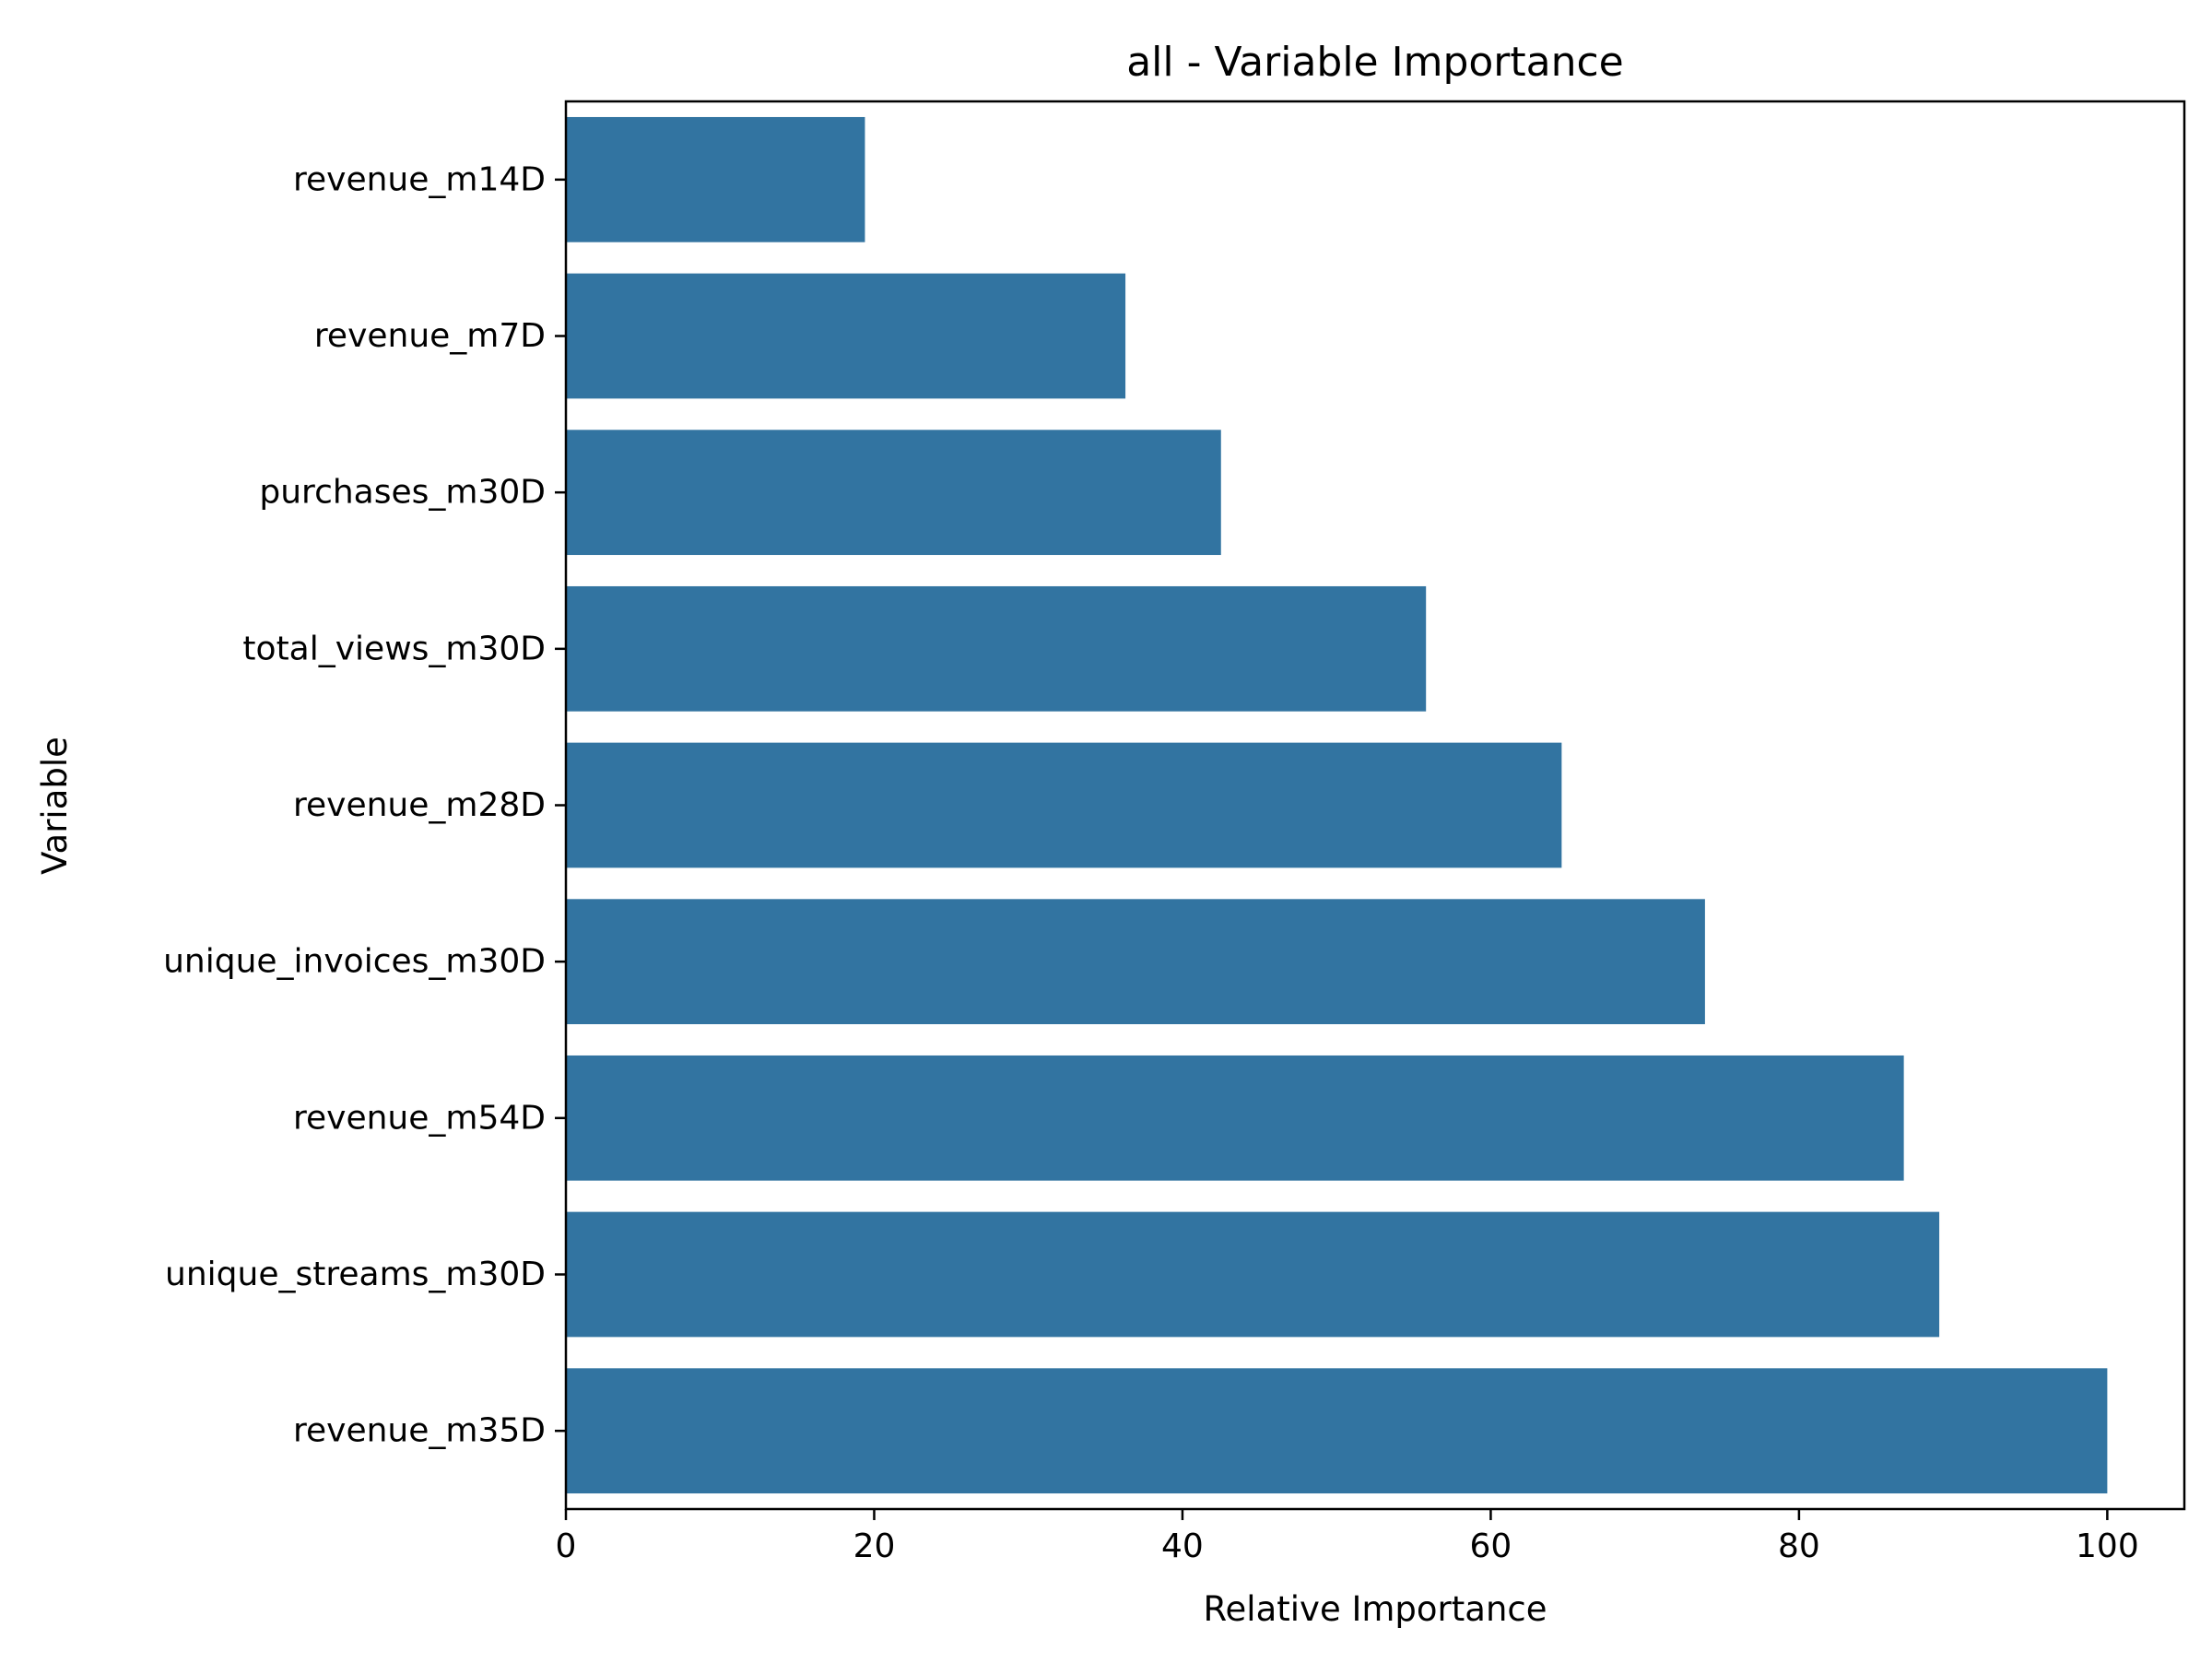 Image resolution: width=2212 pixels, height=1663 pixels. I want to click on chart-title: all - Variable Importance, so click(1375, 63).